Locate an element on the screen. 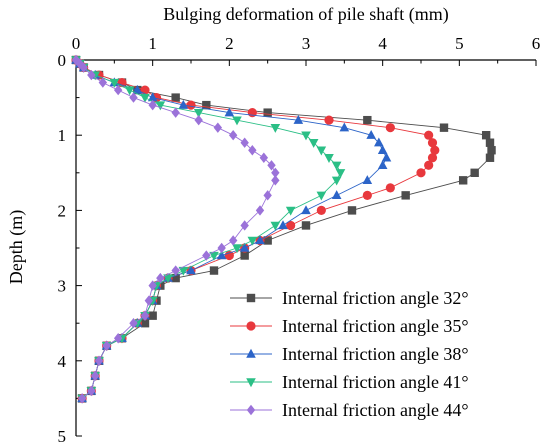 This screenshot has height=448, width=550. legend-entry: Internal friction angle 32° is located at coordinates (349, 298).